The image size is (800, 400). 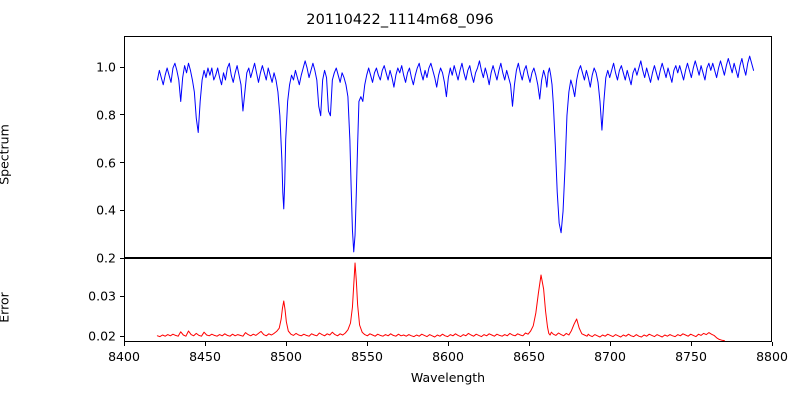 I want to click on x-tick-label: 8600, so click(x=448, y=356).